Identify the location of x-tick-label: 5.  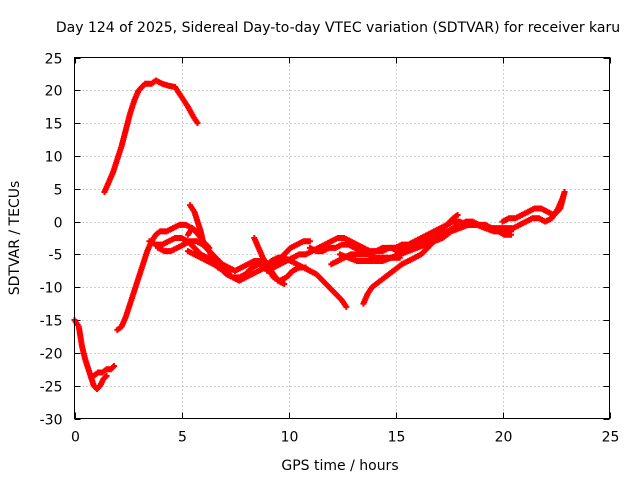
(182, 438).